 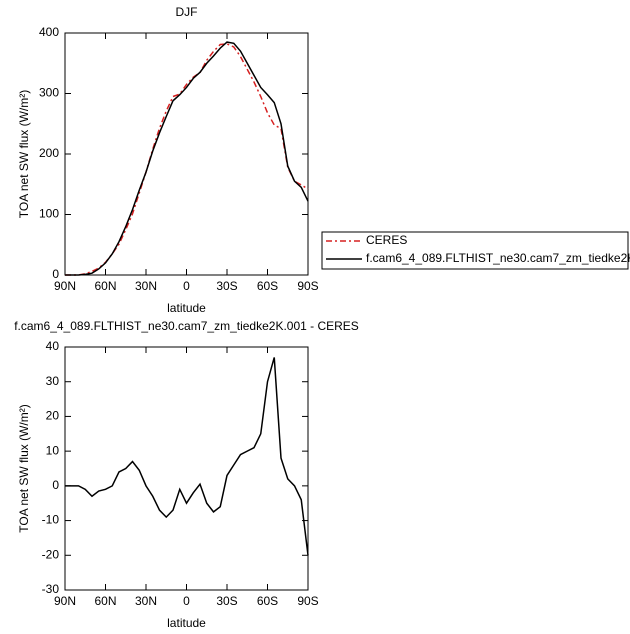 What do you see at coordinates (51, 520) in the screenshot?
I see `y-tick-label: -10` at bounding box center [51, 520].